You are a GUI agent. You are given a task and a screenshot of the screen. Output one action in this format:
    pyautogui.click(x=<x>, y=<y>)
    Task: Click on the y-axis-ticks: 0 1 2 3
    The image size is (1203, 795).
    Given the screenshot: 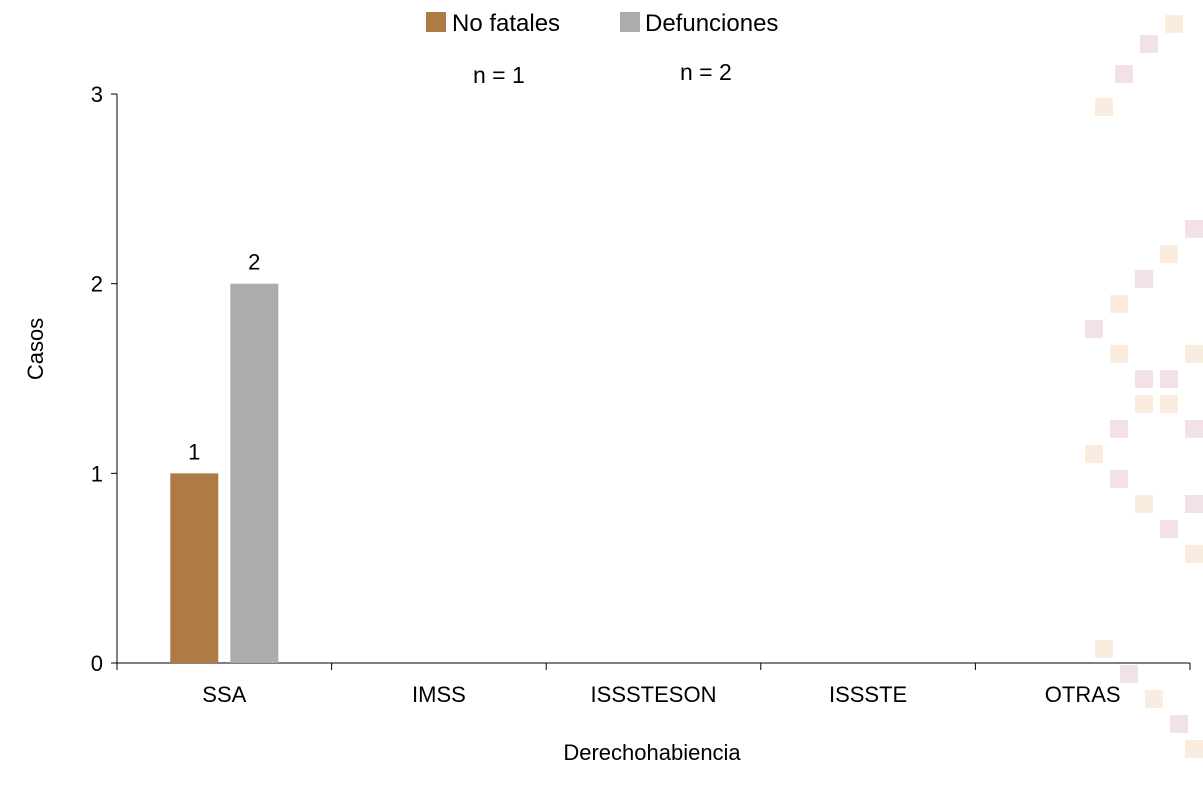 What is the action you would take?
    pyautogui.click(x=104, y=379)
    